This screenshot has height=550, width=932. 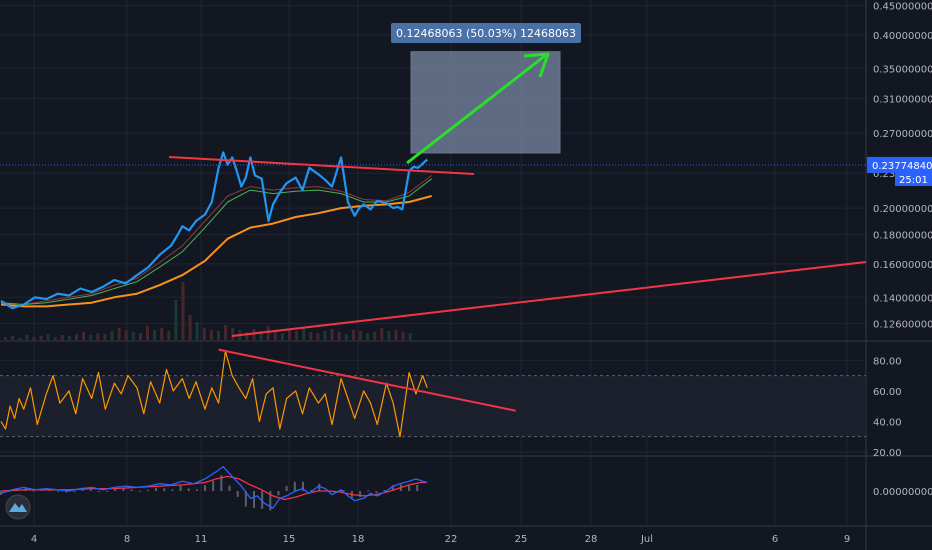 I want to click on time-axis-tick: 6, so click(x=775, y=539).